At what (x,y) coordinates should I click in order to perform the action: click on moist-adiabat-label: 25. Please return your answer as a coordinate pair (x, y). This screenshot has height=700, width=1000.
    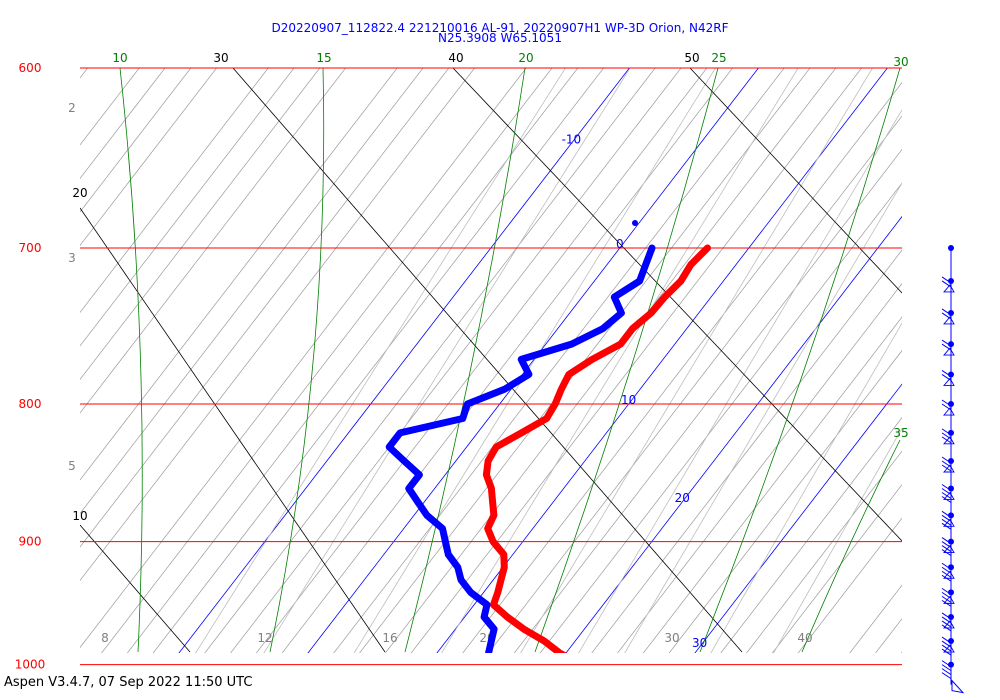
    Looking at the image, I should click on (718, 58).